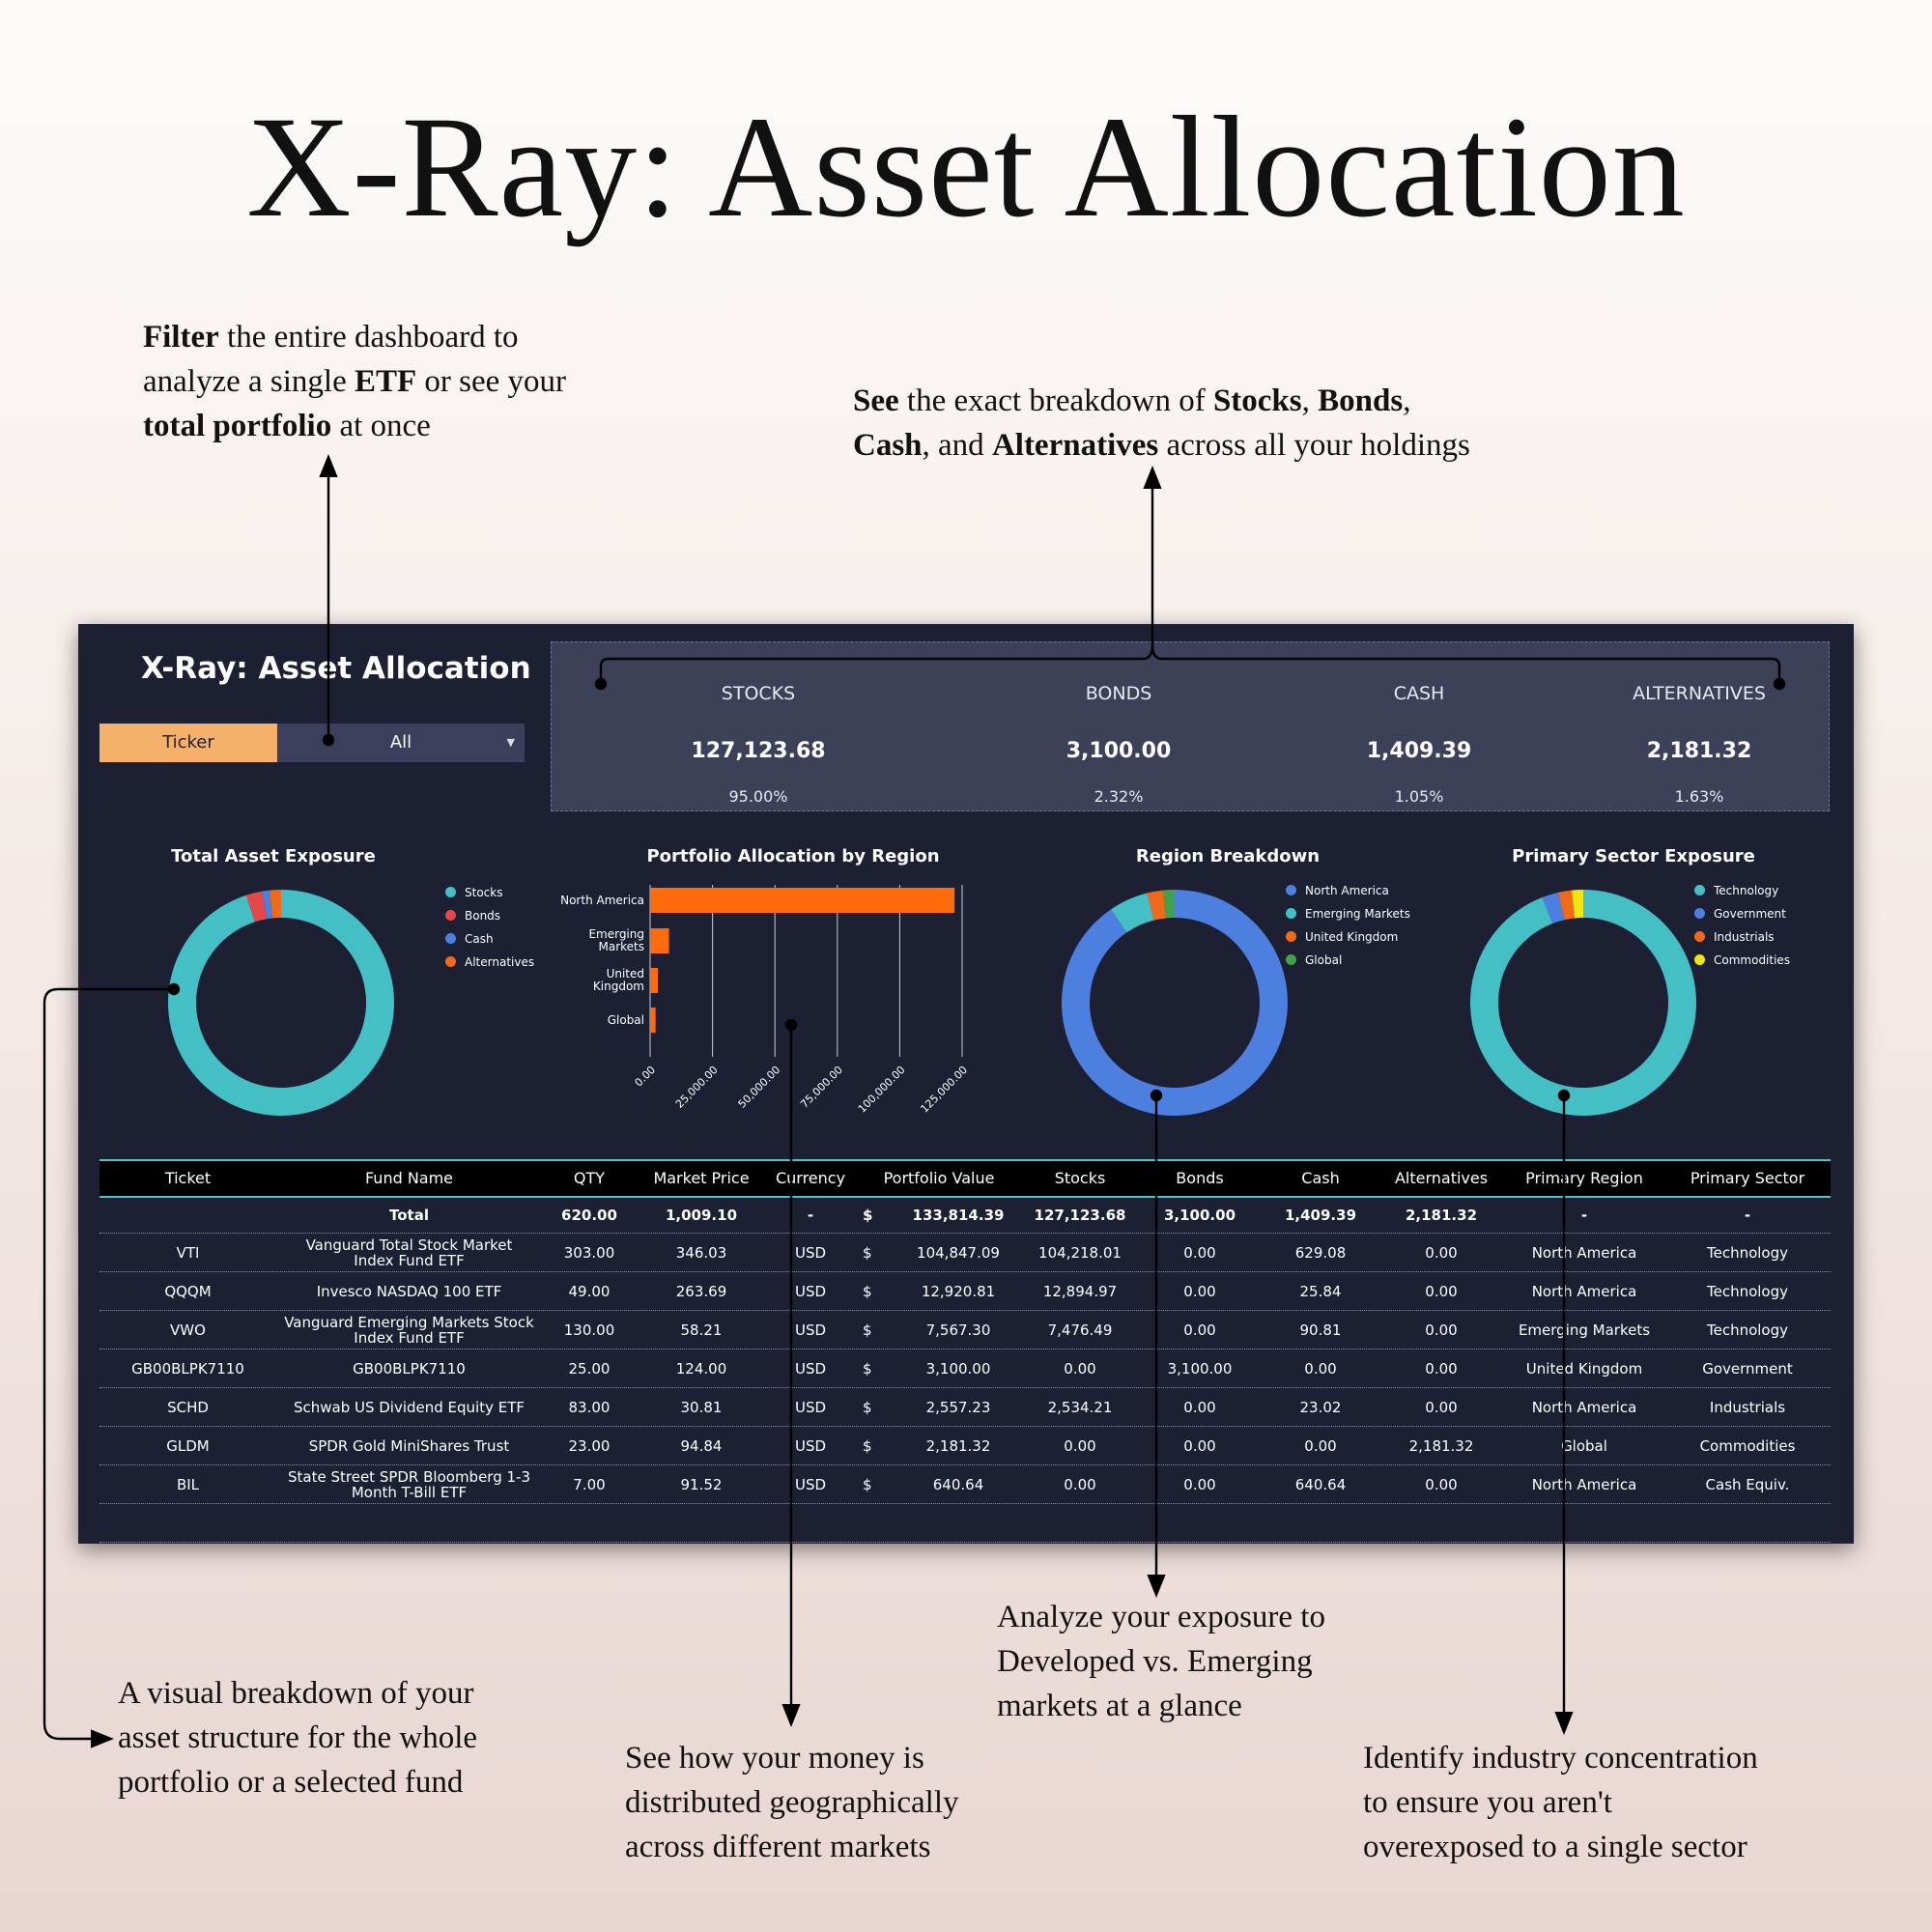  Describe the element at coordinates (1320, 1407) in the screenshot. I see `cell-cash: 23.02` at that location.